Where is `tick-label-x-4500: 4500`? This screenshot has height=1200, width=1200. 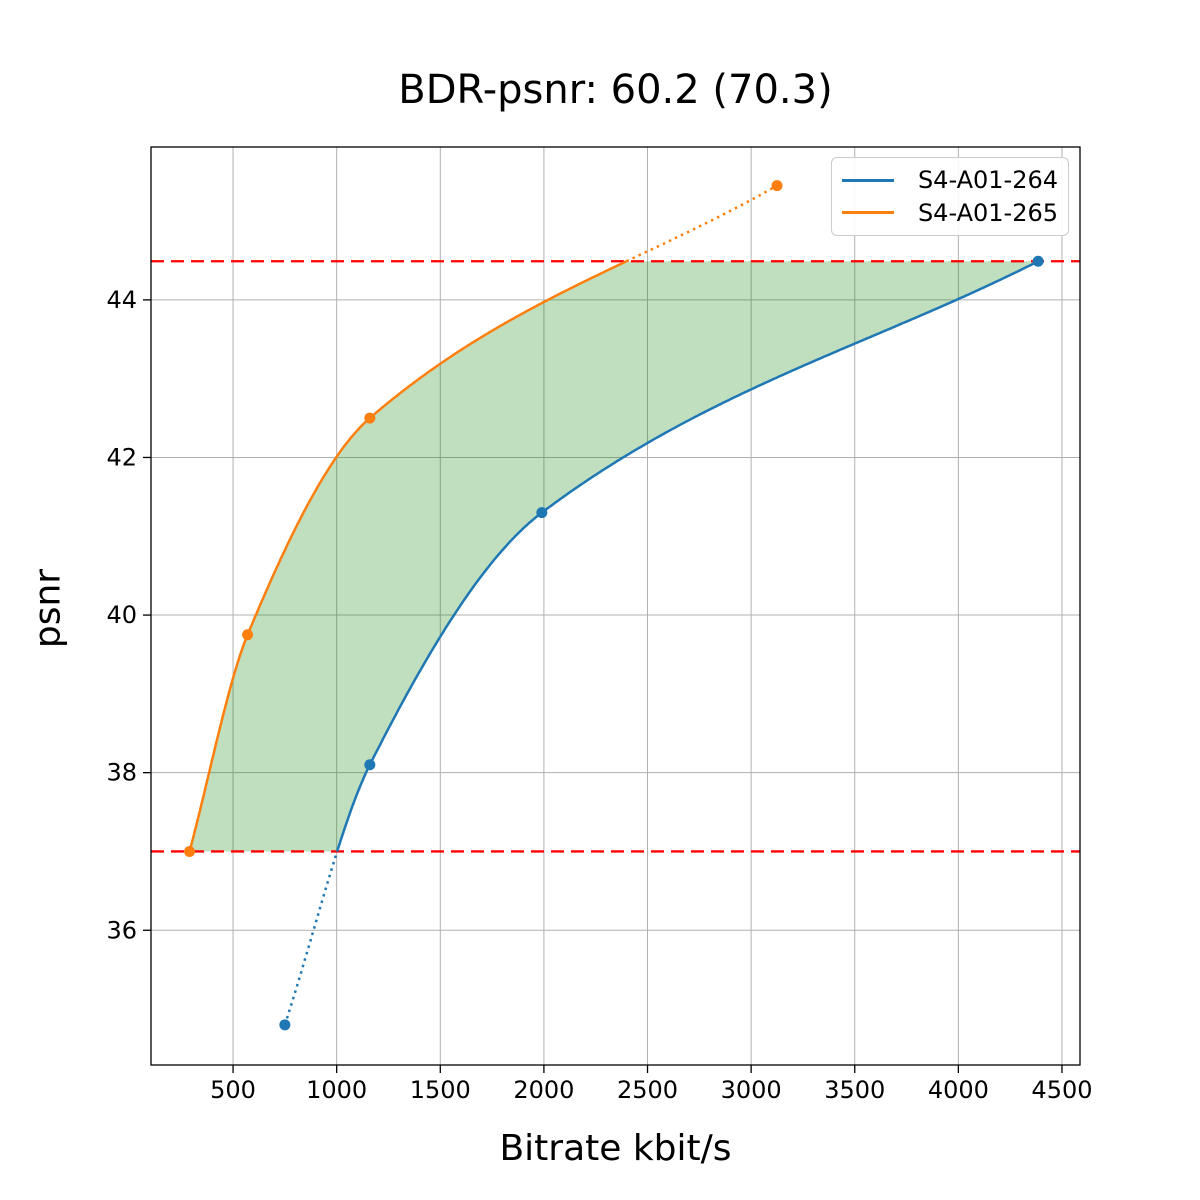
tick-label-x-4500: 4500 is located at coordinates (1061, 1090).